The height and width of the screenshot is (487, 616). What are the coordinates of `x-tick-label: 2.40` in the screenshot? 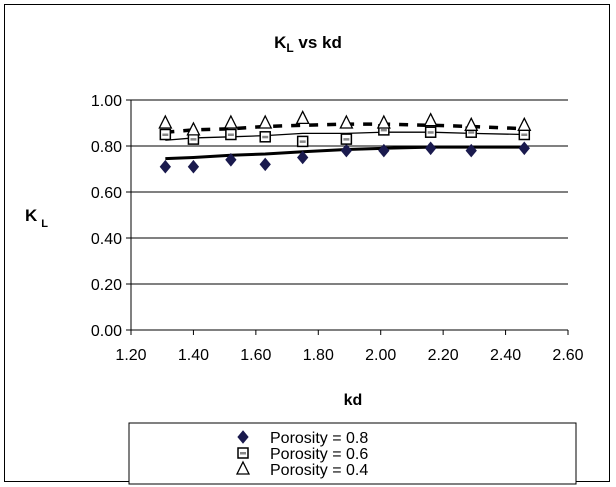 It's located at (505, 355).